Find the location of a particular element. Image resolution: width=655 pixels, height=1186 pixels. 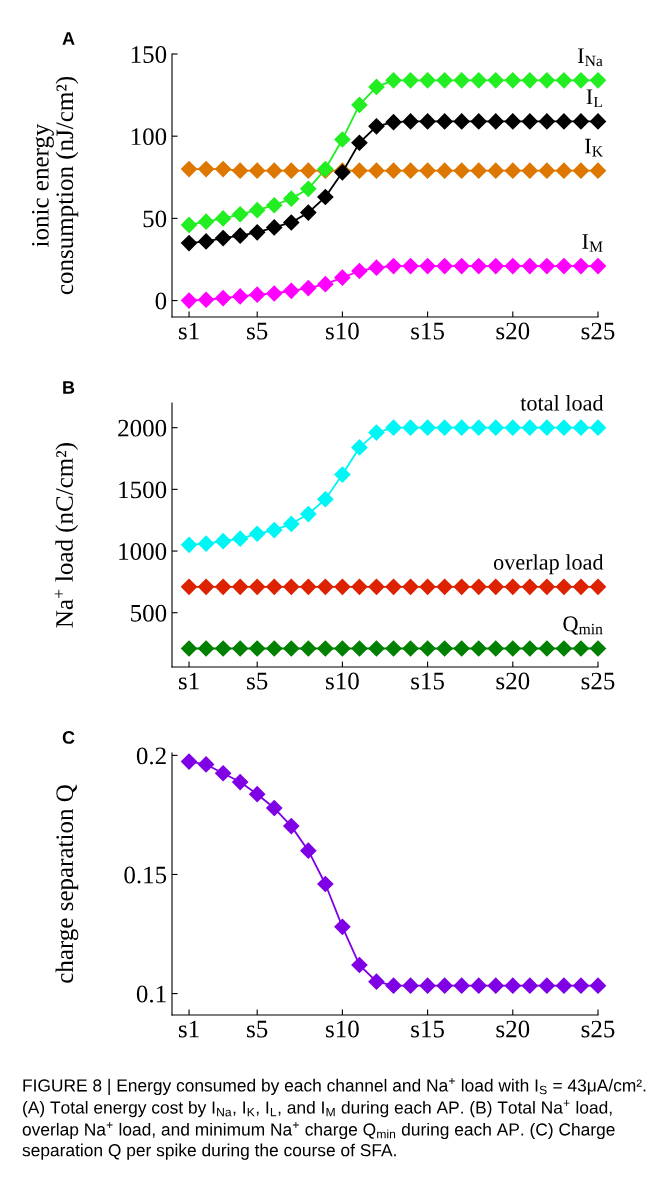

y-tick-label: 50 is located at coordinates (155, 219).